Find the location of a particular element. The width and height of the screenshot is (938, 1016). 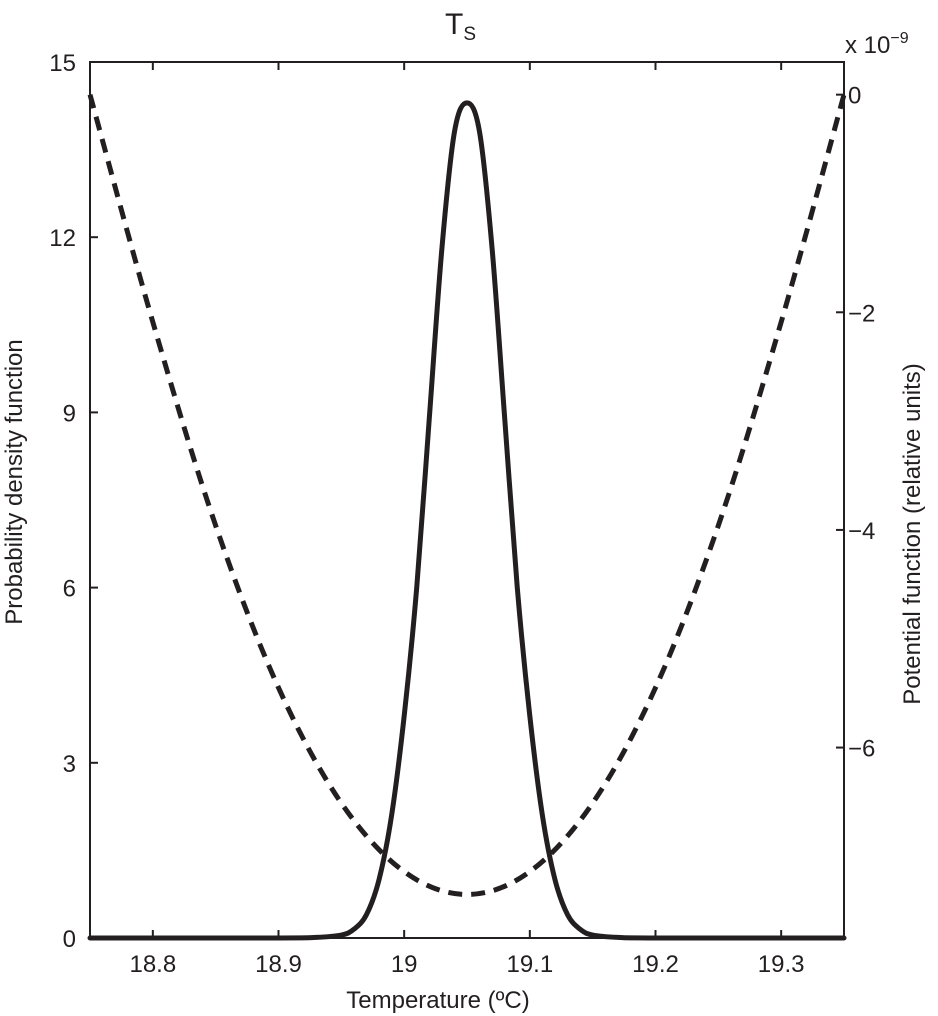

y-left-tick-label: 15 is located at coordinates (62, 63).